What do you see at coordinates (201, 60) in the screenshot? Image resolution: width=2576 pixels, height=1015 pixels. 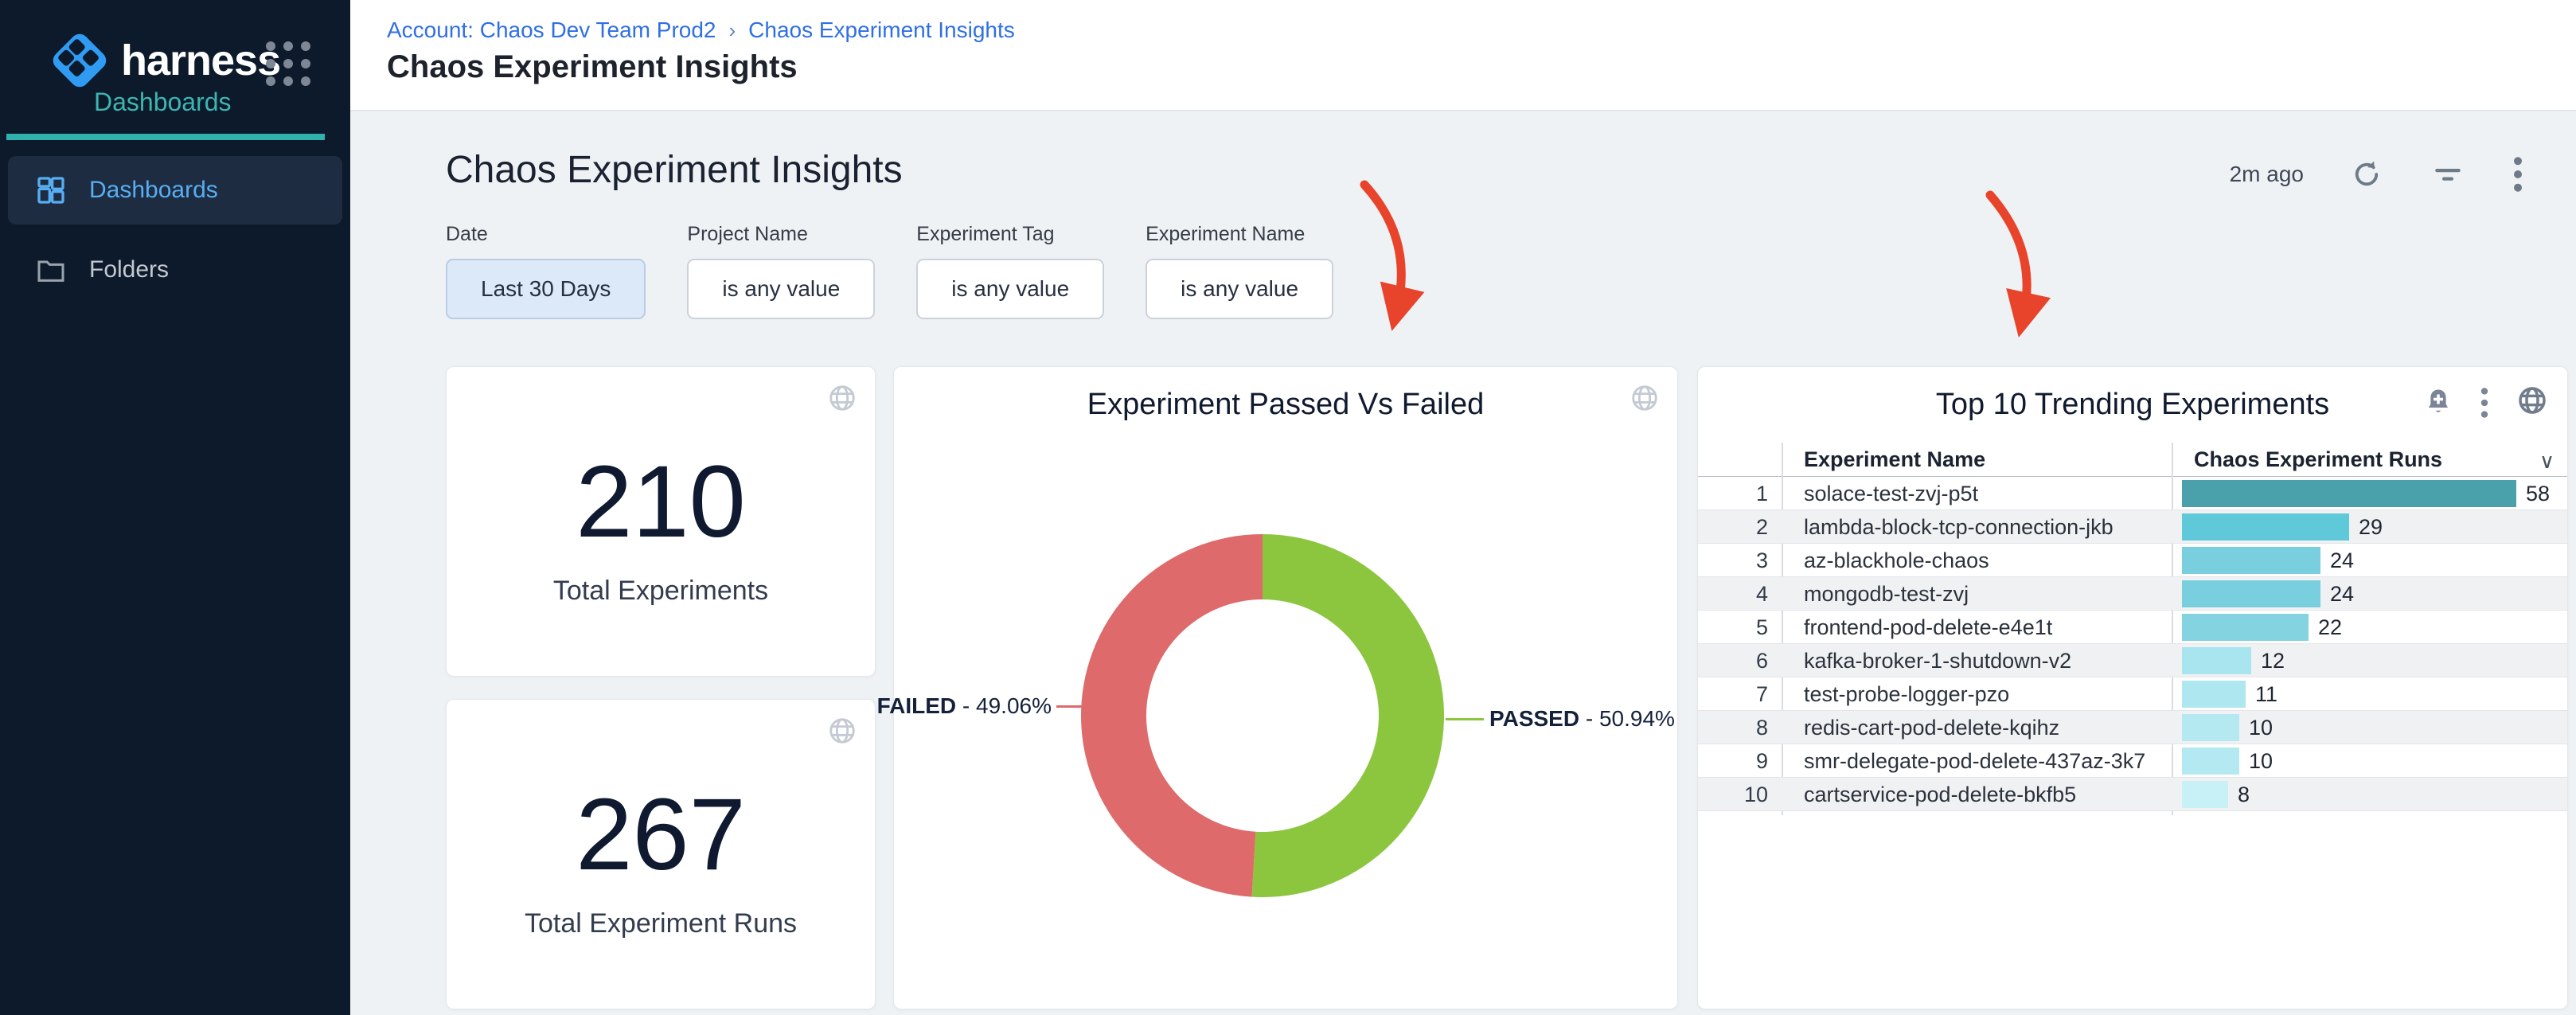 I see `brand-name: harness` at bounding box center [201, 60].